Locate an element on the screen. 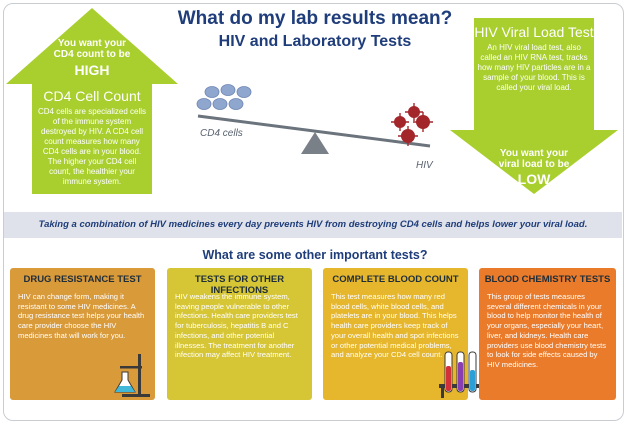 The height and width of the screenshot is (424, 627). cd4-title: CD4 Cell Count is located at coordinates (92, 96).